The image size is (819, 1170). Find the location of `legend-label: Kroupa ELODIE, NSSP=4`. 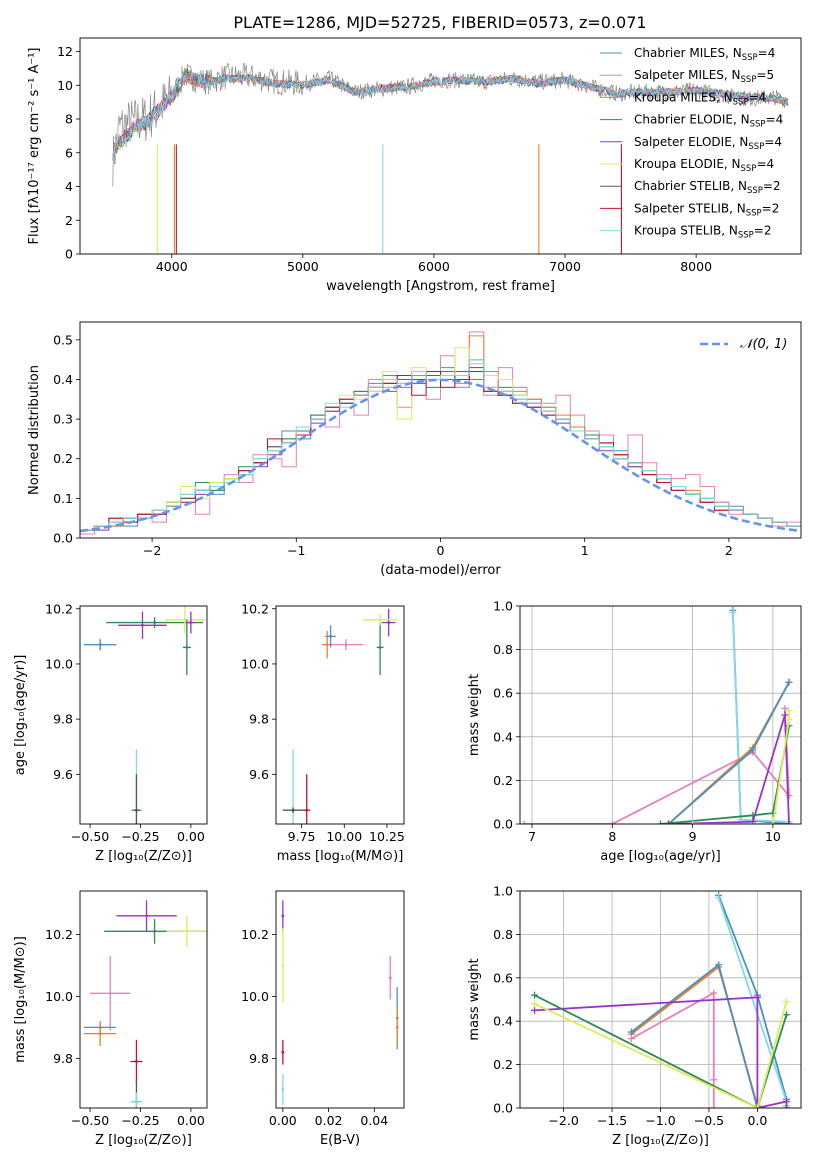

legend-label: Kroupa ELODIE, NSSP=4 is located at coordinates (704, 165).